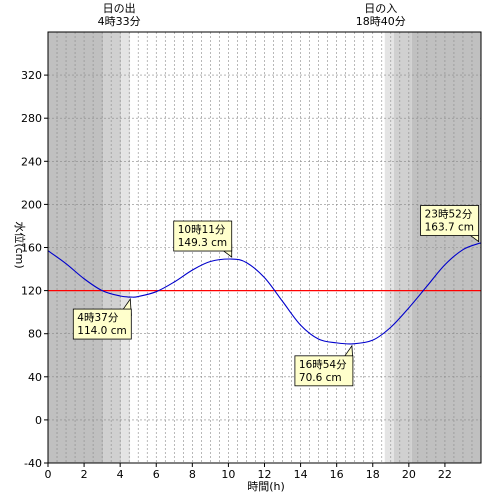 Image resolution: width=496 pixels, height=496 pixels. Describe the element at coordinates (31, 291) in the screenshot. I see `y-tick-label: 120` at that location.